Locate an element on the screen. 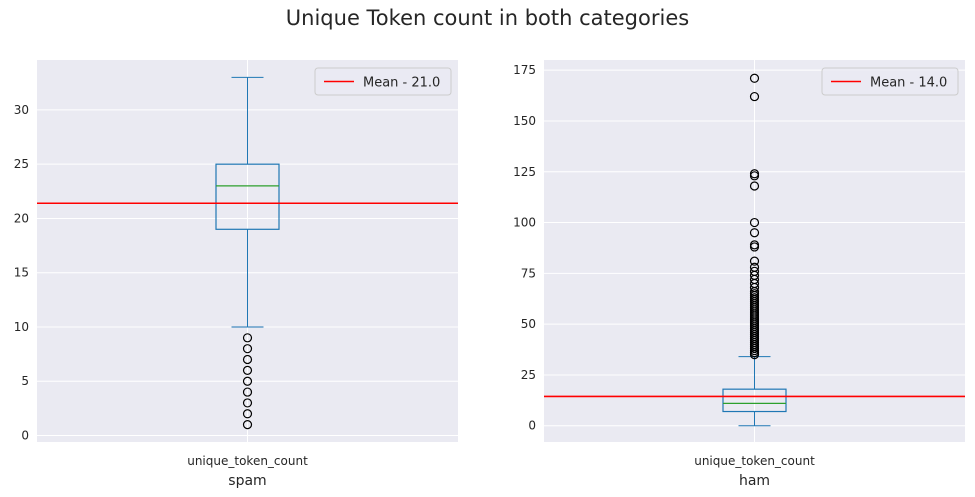 This screenshot has height=497, width=975. y-tick-label: 50 is located at coordinates (528, 324).